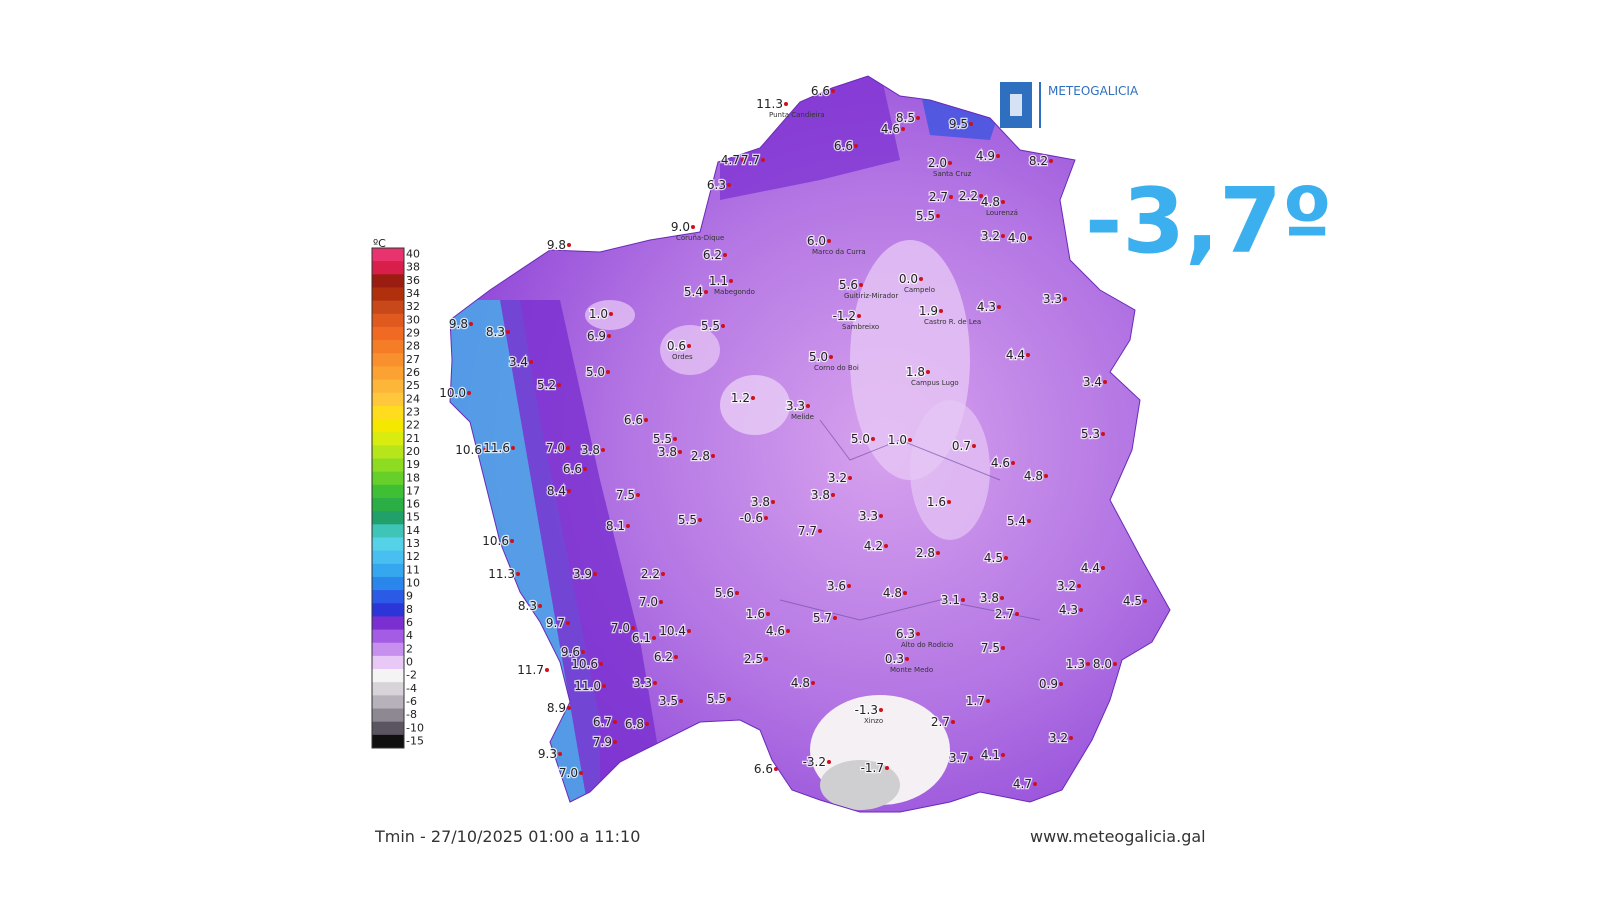 The image size is (1600, 900). What do you see at coordinates (617, 526) in the screenshot?
I see `station: 8.1` at bounding box center [617, 526].